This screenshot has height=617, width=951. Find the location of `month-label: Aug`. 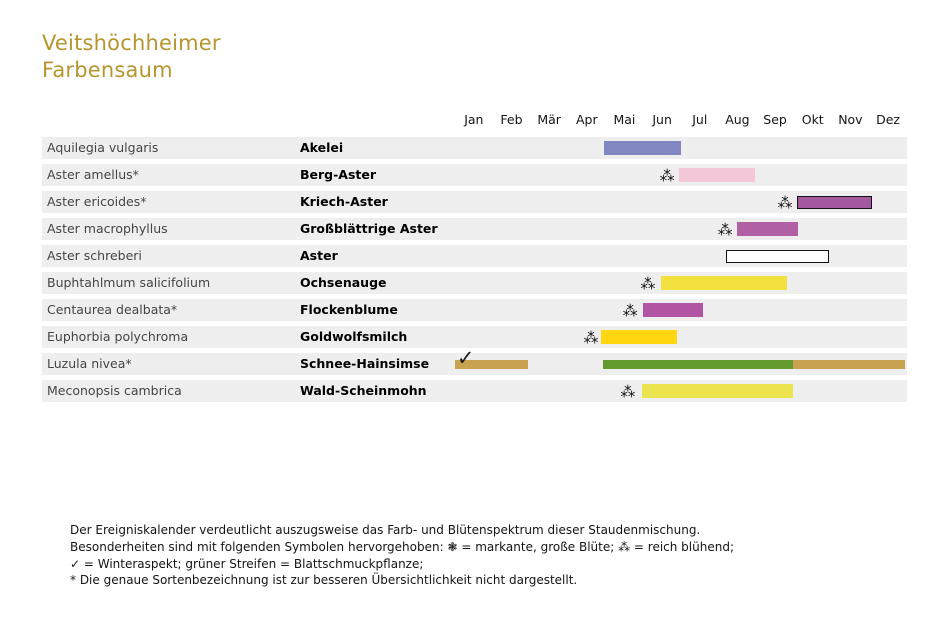

month-label: Aug is located at coordinates (737, 119).